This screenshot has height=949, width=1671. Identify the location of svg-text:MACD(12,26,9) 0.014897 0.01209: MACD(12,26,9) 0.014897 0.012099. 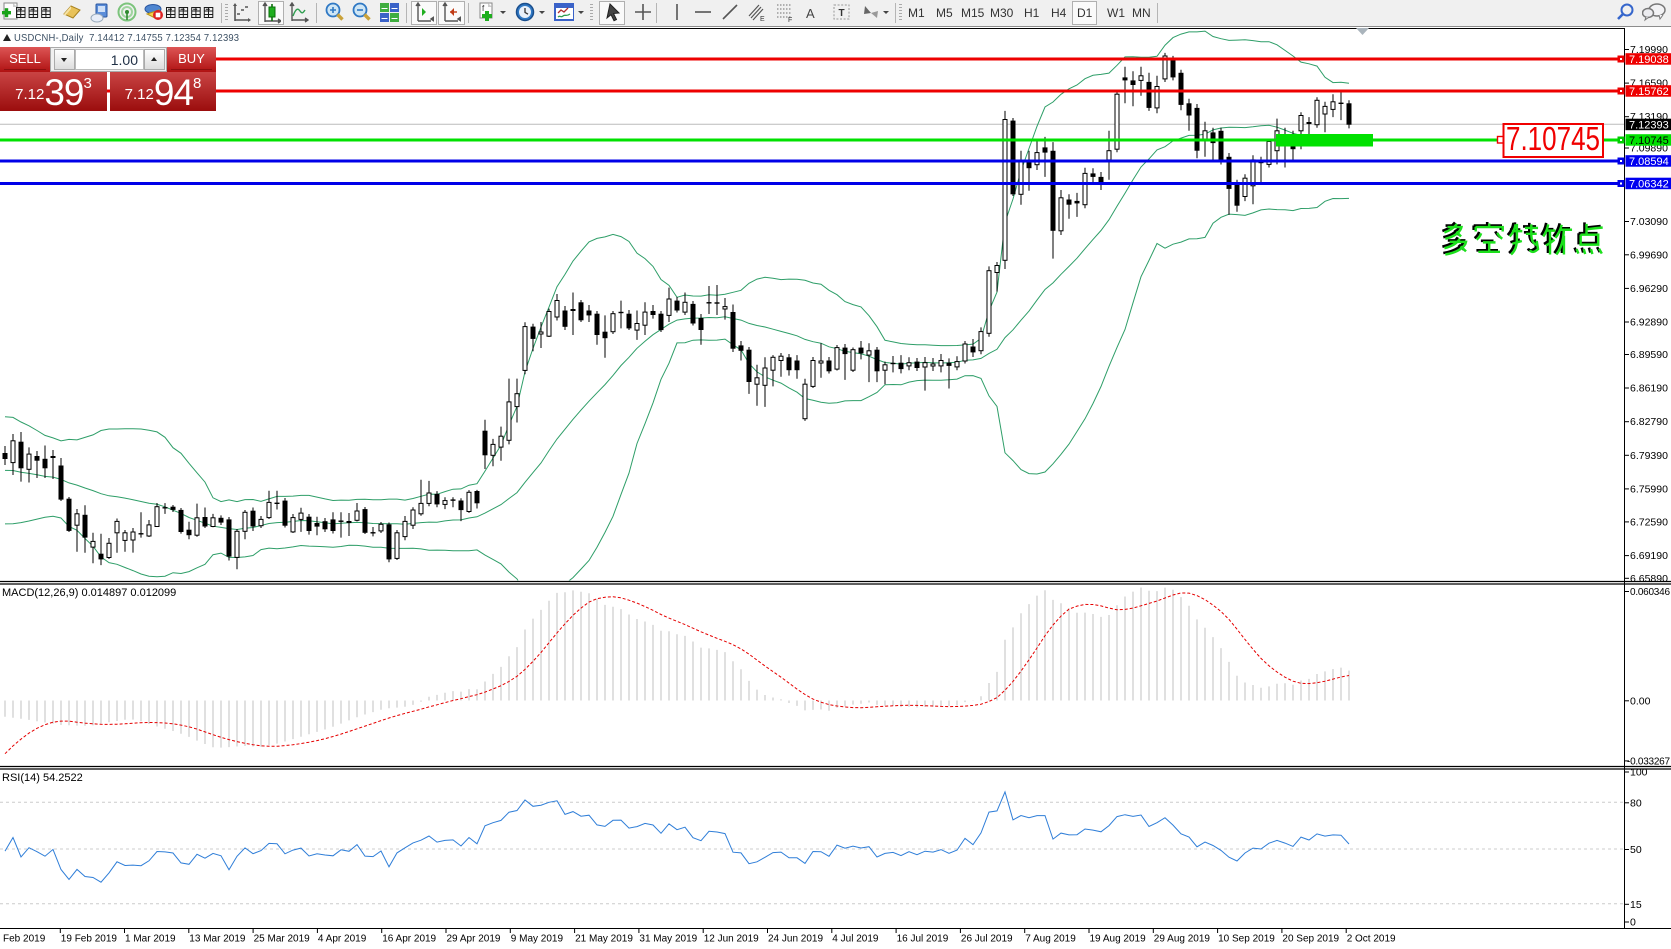
(89, 593).